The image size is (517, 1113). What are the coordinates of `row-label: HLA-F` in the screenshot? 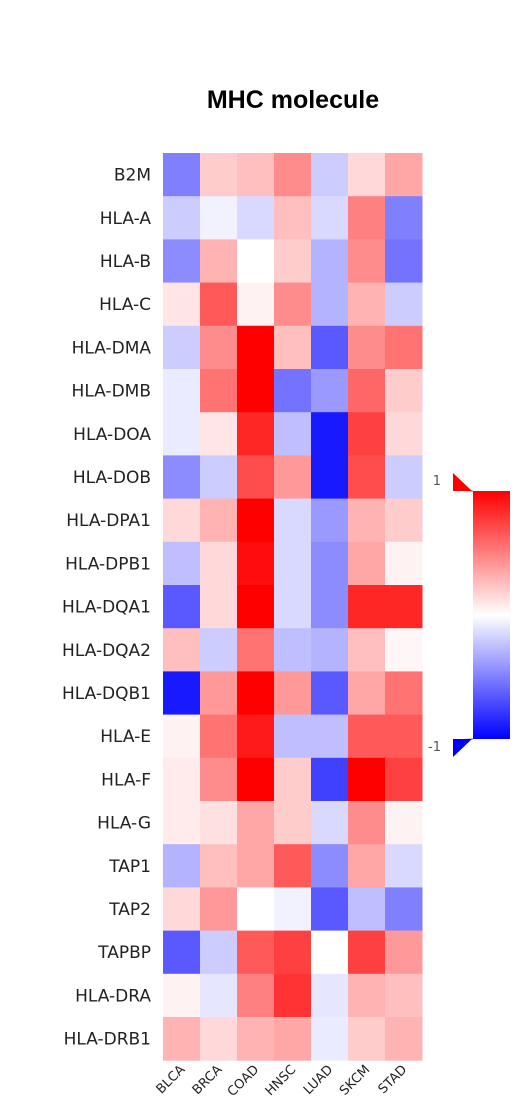 It's located at (126, 780).